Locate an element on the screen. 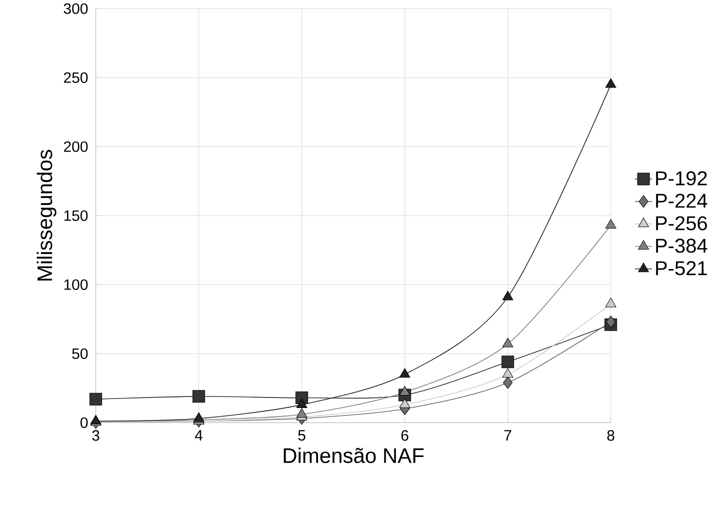 The image size is (726, 519). y-tick-label: 150 is located at coordinates (76, 215).